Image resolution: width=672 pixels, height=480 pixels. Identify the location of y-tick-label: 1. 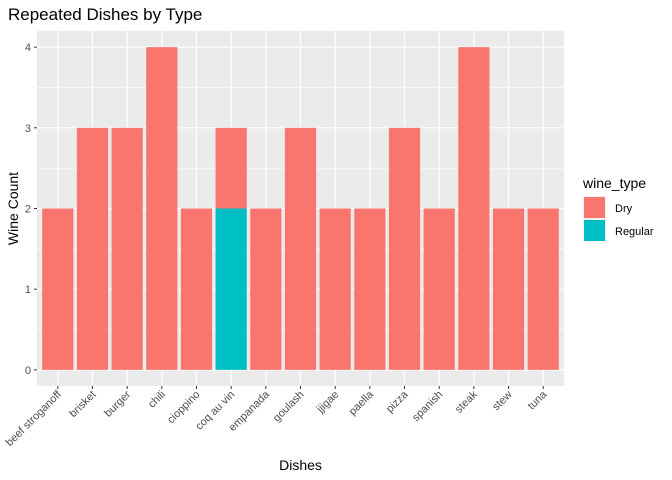
(28, 290).